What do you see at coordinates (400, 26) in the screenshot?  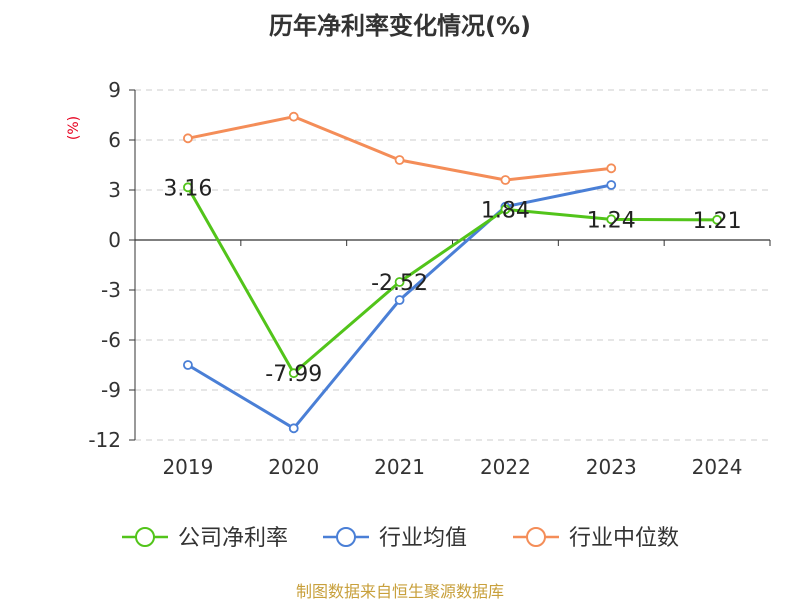 I see `chart-title: 历年净利率变化情况(%)` at bounding box center [400, 26].